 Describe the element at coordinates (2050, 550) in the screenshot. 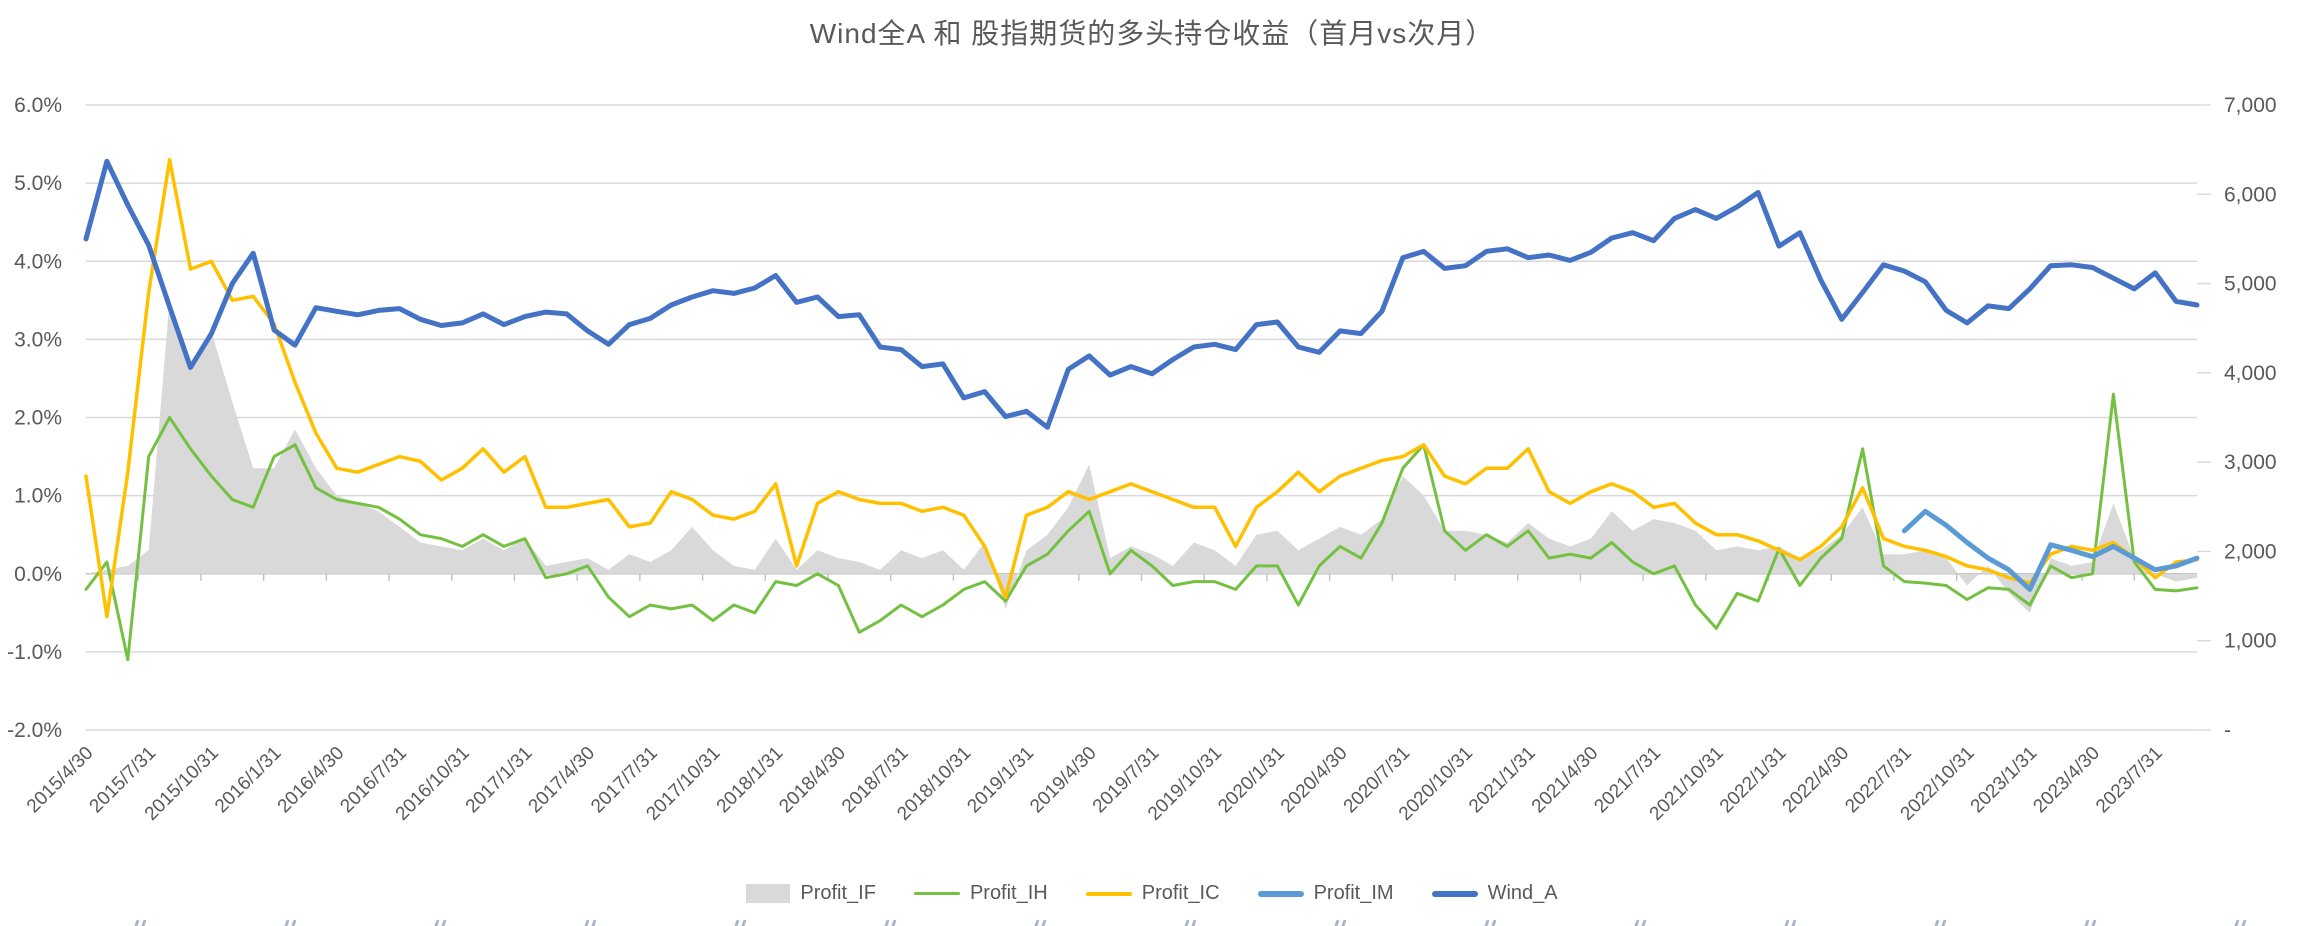

I see `series-line-profit_im` at that location.